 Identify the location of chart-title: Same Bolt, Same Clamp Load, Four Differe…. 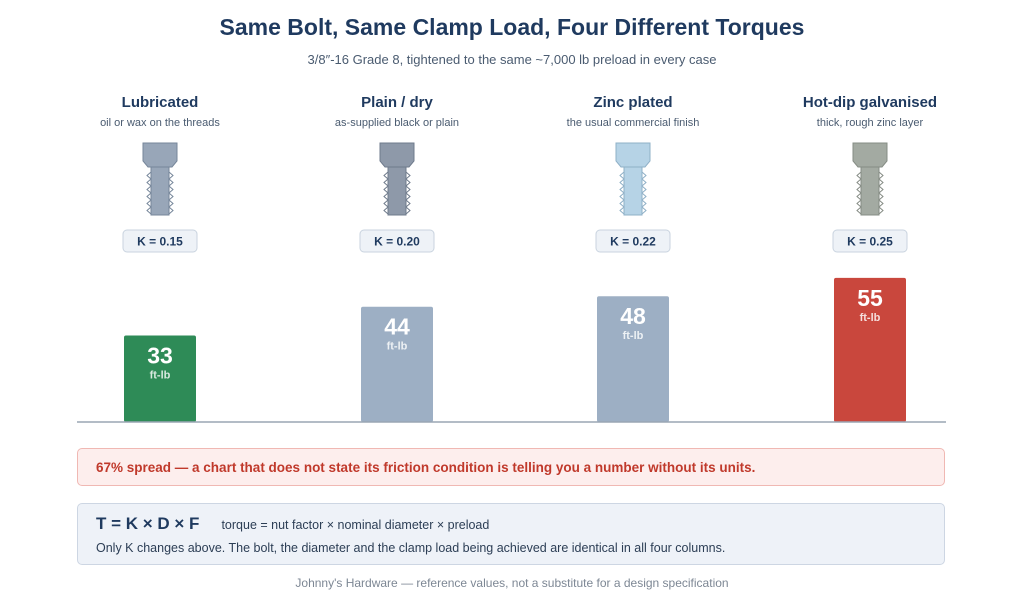
(512, 27).